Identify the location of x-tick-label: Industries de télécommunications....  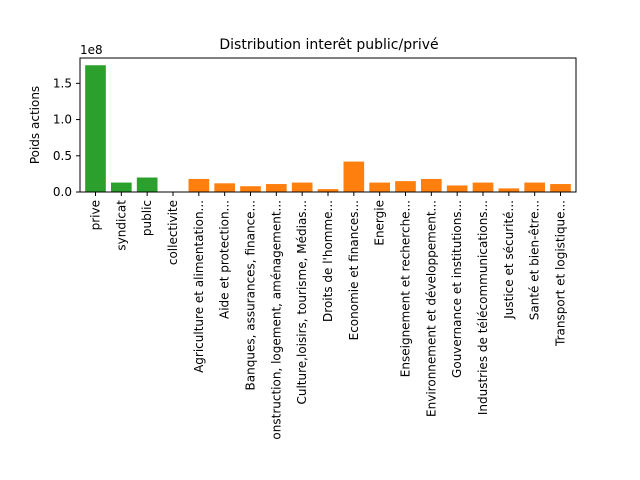
(483, 307).